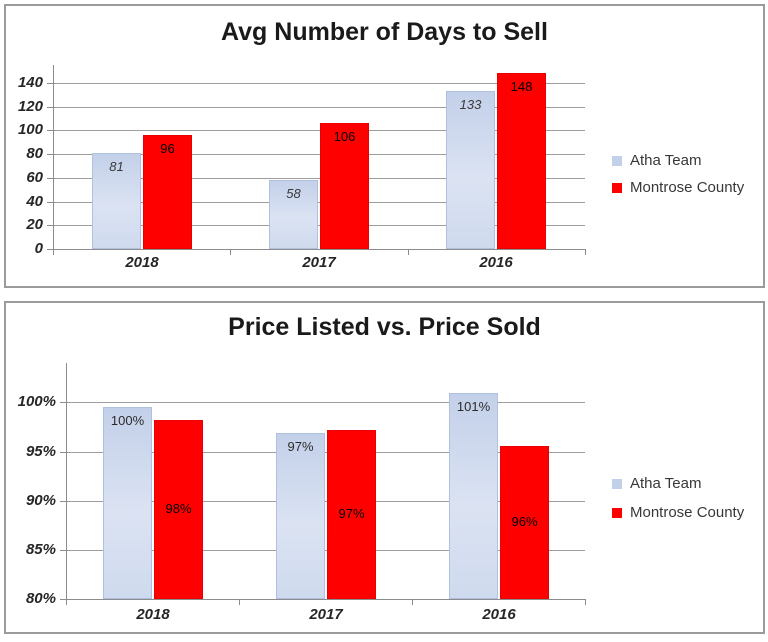 The image size is (768, 642). Describe the element at coordinates (30, 129) in the screenshot. I see `y-axis-label: 100` at that location.